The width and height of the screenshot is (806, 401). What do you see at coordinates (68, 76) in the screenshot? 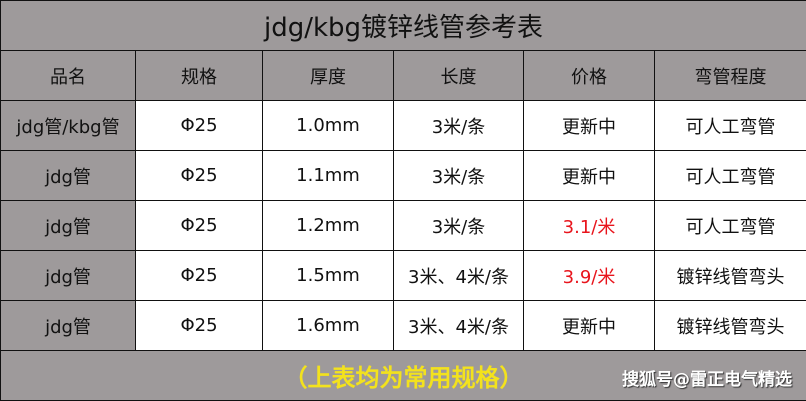
I see `column-header: 品名` at bounding box center [68, 76].